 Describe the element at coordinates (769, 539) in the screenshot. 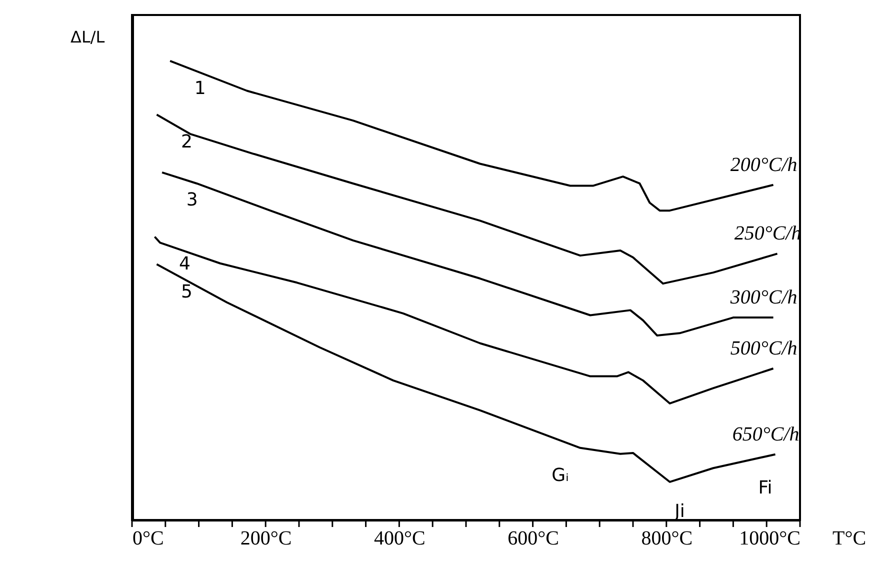

I see `x-tick-label: 1000°C` at that location.